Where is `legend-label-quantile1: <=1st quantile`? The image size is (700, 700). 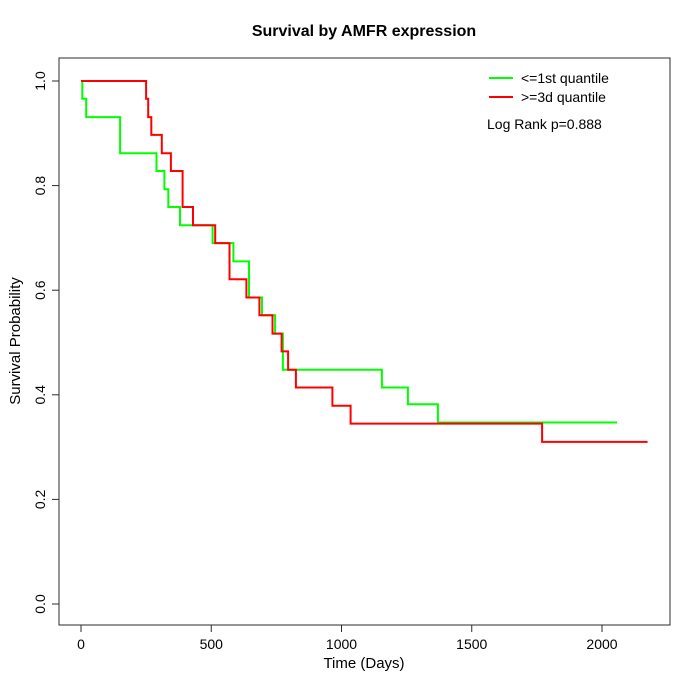
legend-label-quantile1: <=1st quantile is located at coordinates (565, 78).